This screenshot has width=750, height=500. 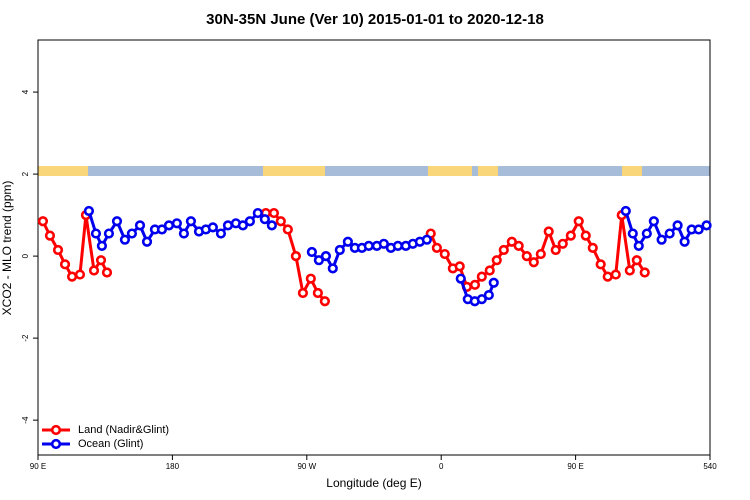 What do you see at coordinates (441, 466) in the screenshot?
I see `x-tick-label: 0` at bounding box center [441, 466].